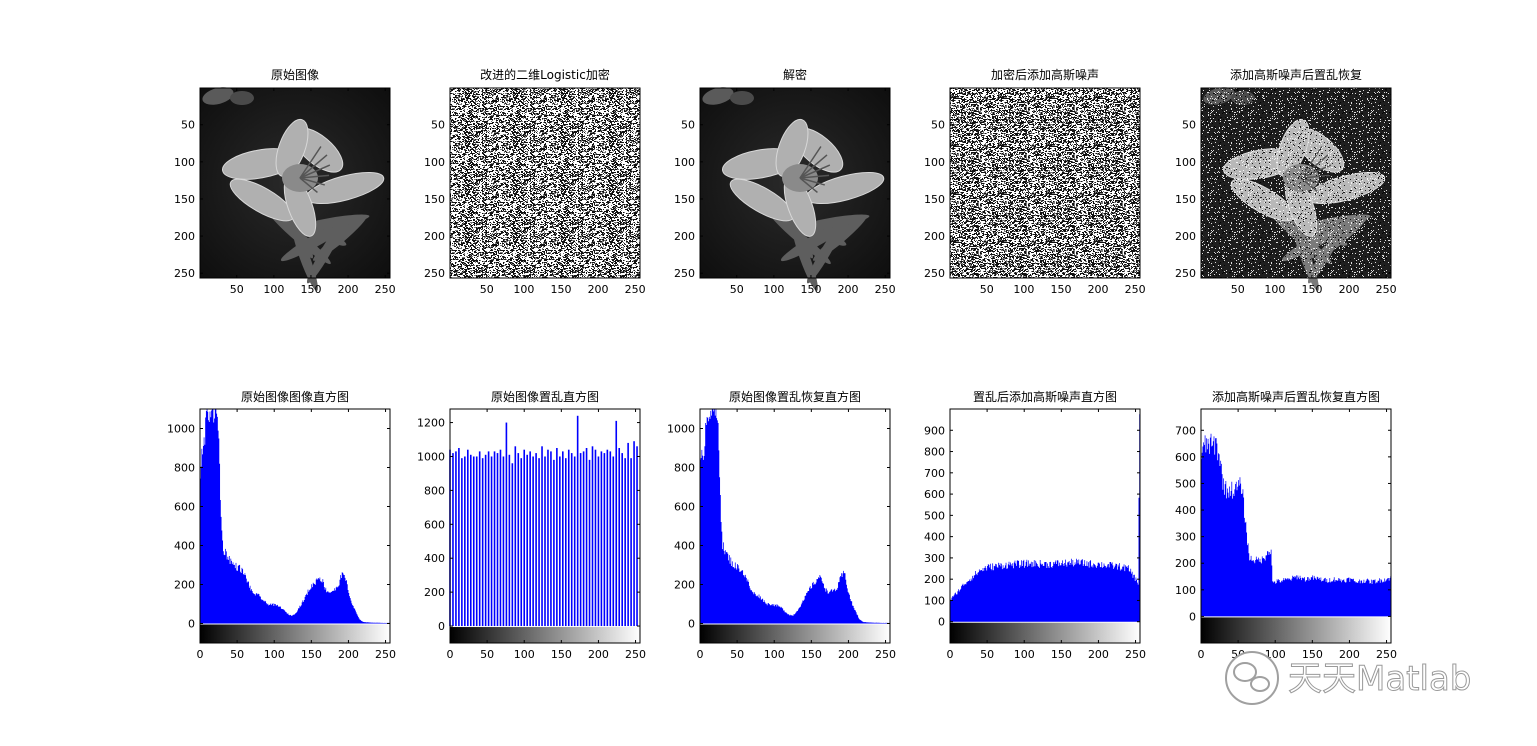  What do you see at coordinates (934, 430) in the screenshot?
I see `y-tick-label: 900` at bounding box center [934, 430].